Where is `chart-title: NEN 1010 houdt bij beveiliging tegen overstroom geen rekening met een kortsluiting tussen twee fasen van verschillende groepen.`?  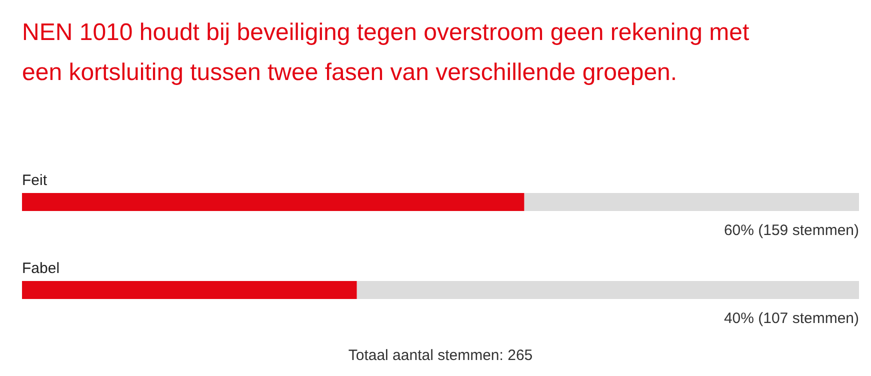
chart-title: NEN 1010 houdt bij beveiliging tegen overstroom geen rekening met een kortsluiting tussen twee fasen van verschillende groepen. is located at coordinates (386, 52).